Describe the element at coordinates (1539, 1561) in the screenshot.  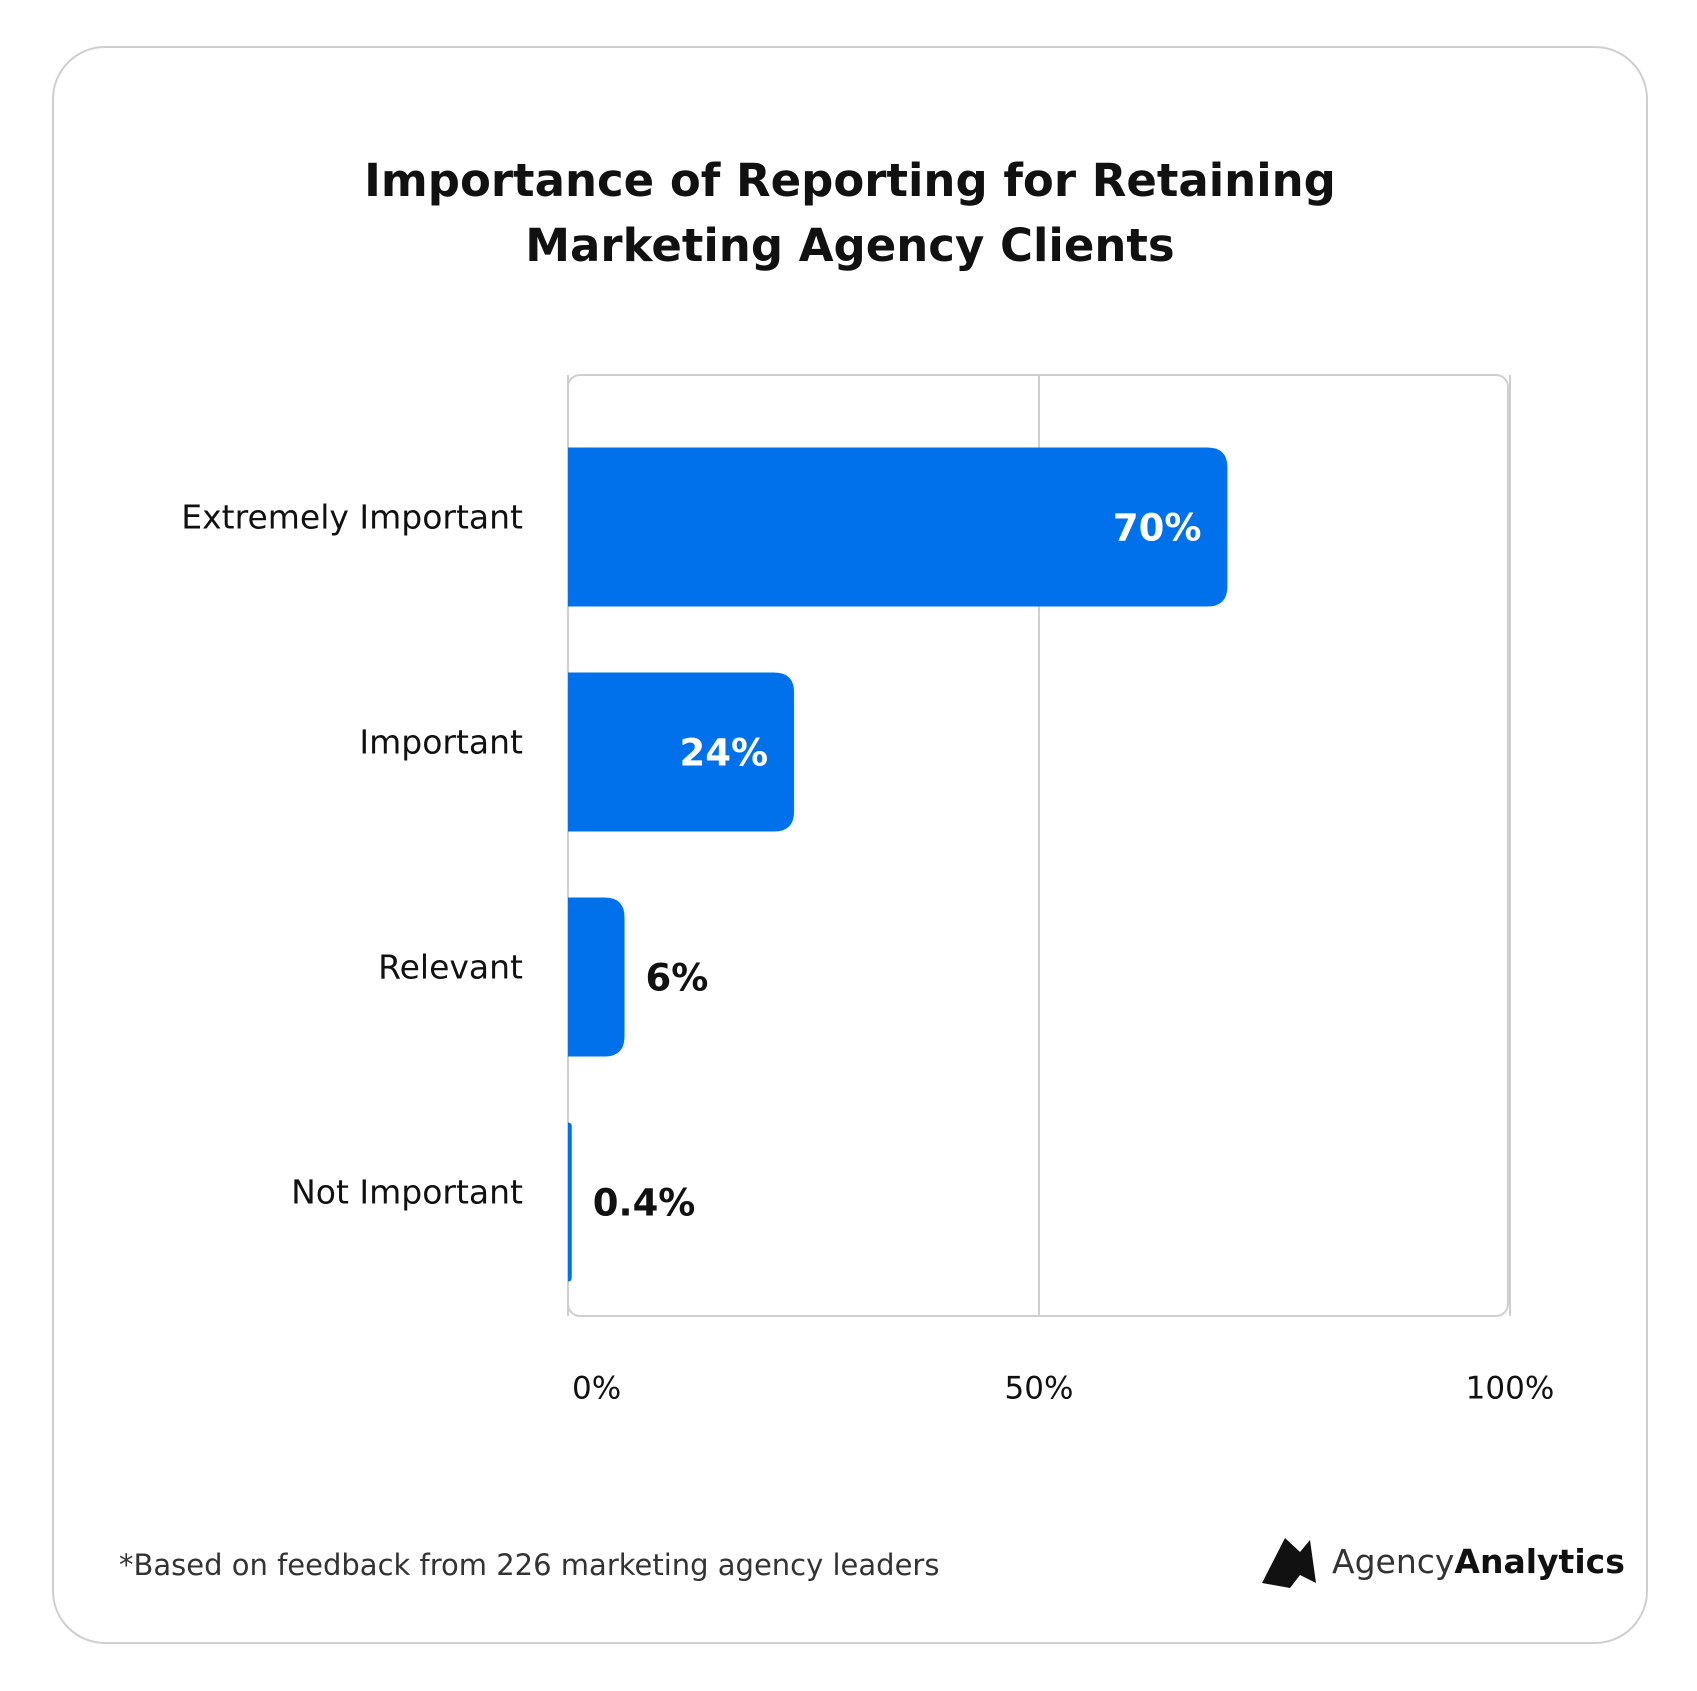
I see `brand-part: Analytics` at that location.